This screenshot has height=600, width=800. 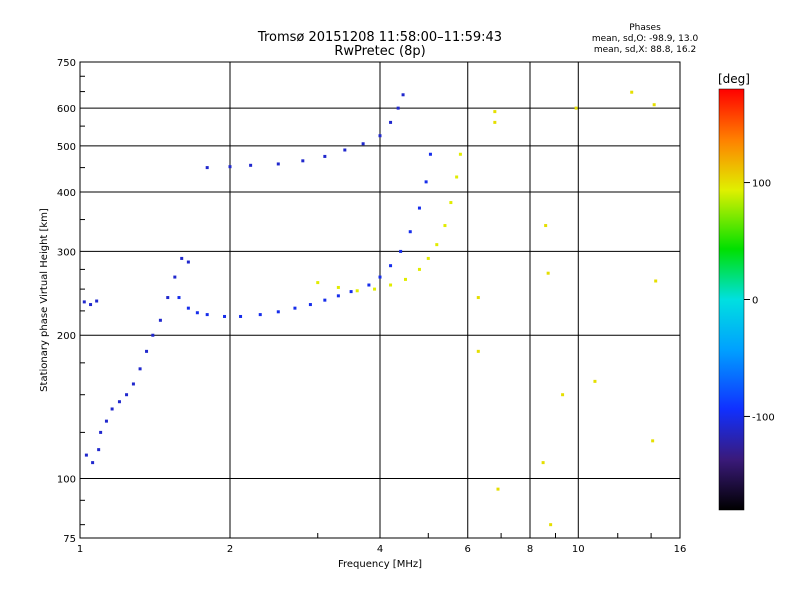 What do you see at coordinates (66, 147) in the screenshot?
I see `y-tick-label: 500` at bounding box center [66, 147].